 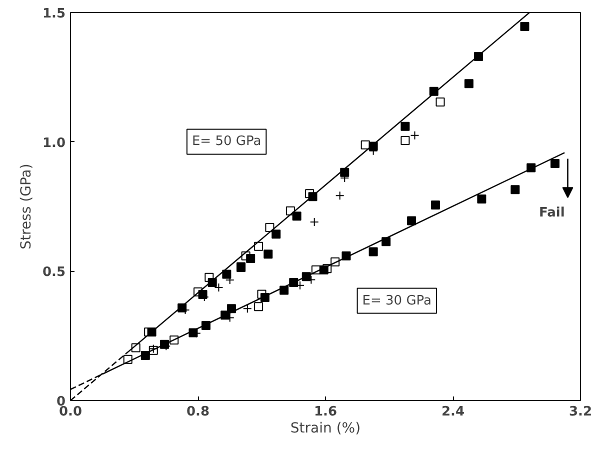 I want to click on x-axis-title: Strain (%), so click(x=325, y=428).